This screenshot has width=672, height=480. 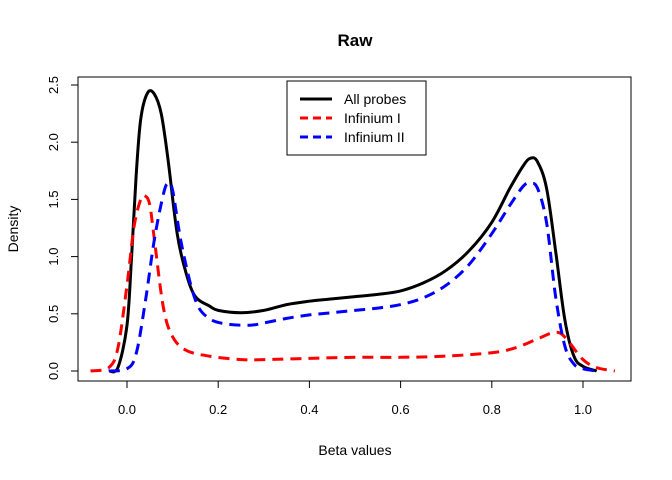 What do you see at coordinates (53, 314) in the screenshot?
I see `y-tick-label: 0.5` at bounding box center [53, 314].